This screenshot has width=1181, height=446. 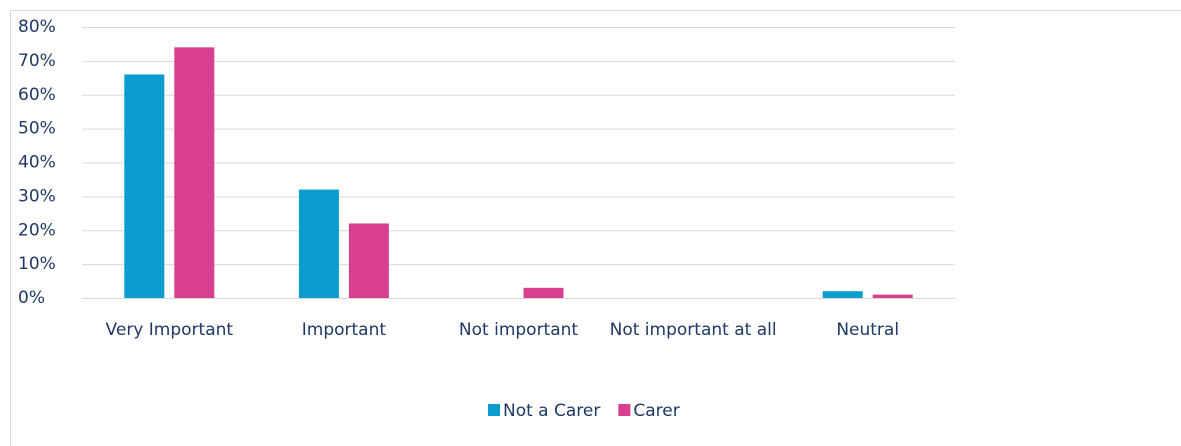 I want to click on y-tick-label: 50%, so click(x=37, y=129).